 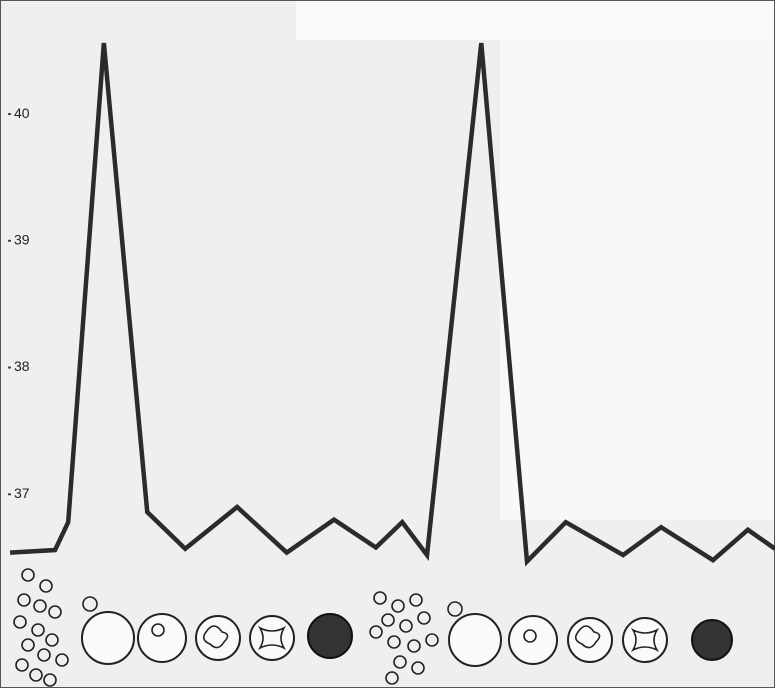 What do you see at coordinates (22, 113) in the screenshot?
I see `y-tick-label: 40` at bounding box center [22, 113].